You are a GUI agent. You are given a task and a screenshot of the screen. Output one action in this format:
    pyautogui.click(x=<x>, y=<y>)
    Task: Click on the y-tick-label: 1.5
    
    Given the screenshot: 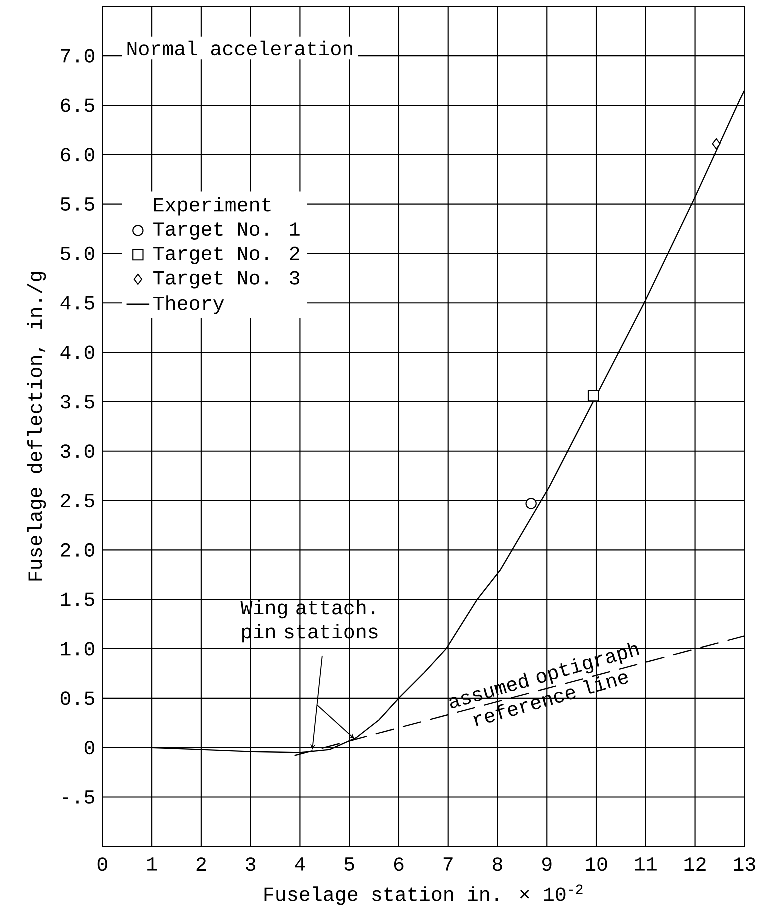 What is the action you would take?
    pyautogui.click(x=77, y=599)
    